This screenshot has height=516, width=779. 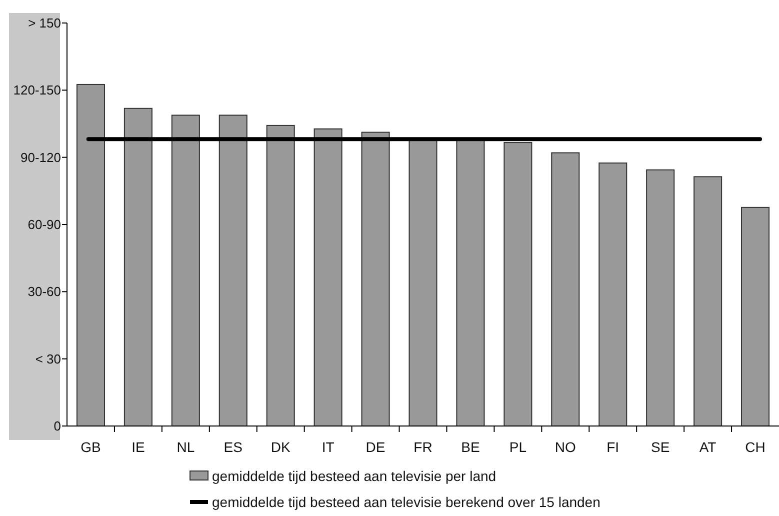 What do you see at coordinates (376, 447) in the screenshot?
I see `x-tick-label: DE` at bounding box center [376, 447].